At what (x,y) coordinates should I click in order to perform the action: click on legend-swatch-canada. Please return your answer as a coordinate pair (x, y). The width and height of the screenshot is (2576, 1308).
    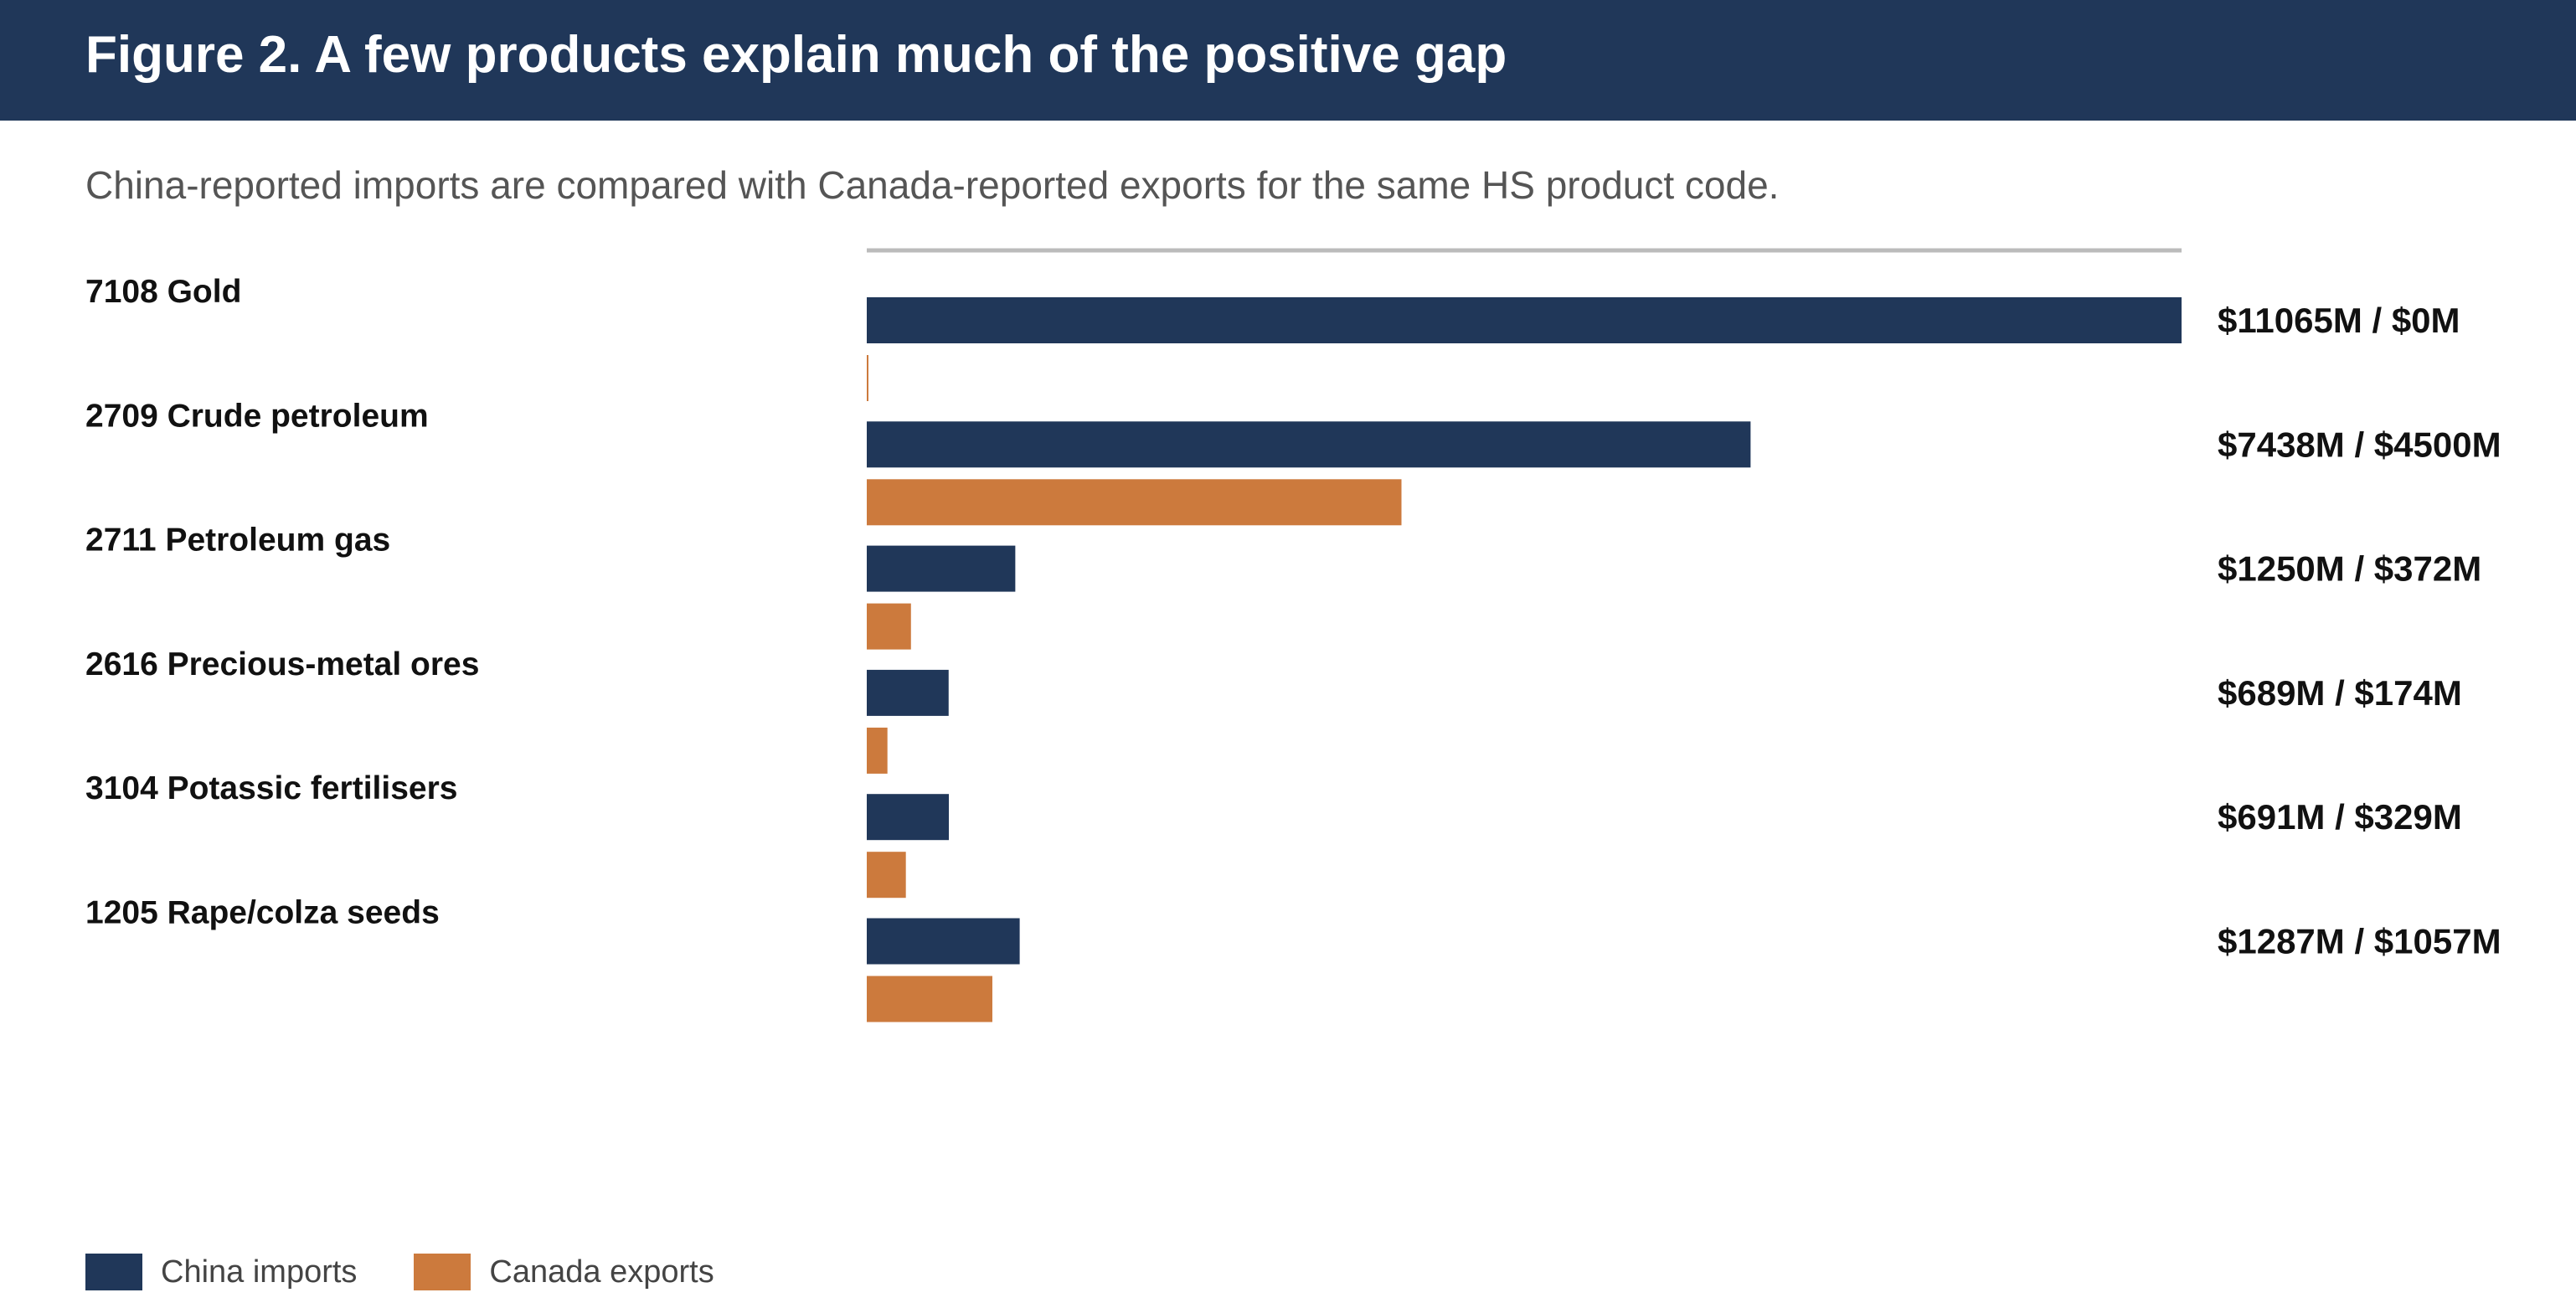
    Looking at the image, I should click on (442, 1272).